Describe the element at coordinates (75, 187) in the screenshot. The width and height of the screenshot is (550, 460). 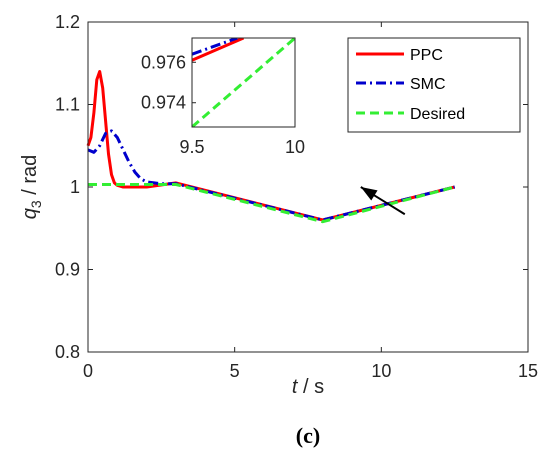
I see `y-tick-label: 1` at that location.